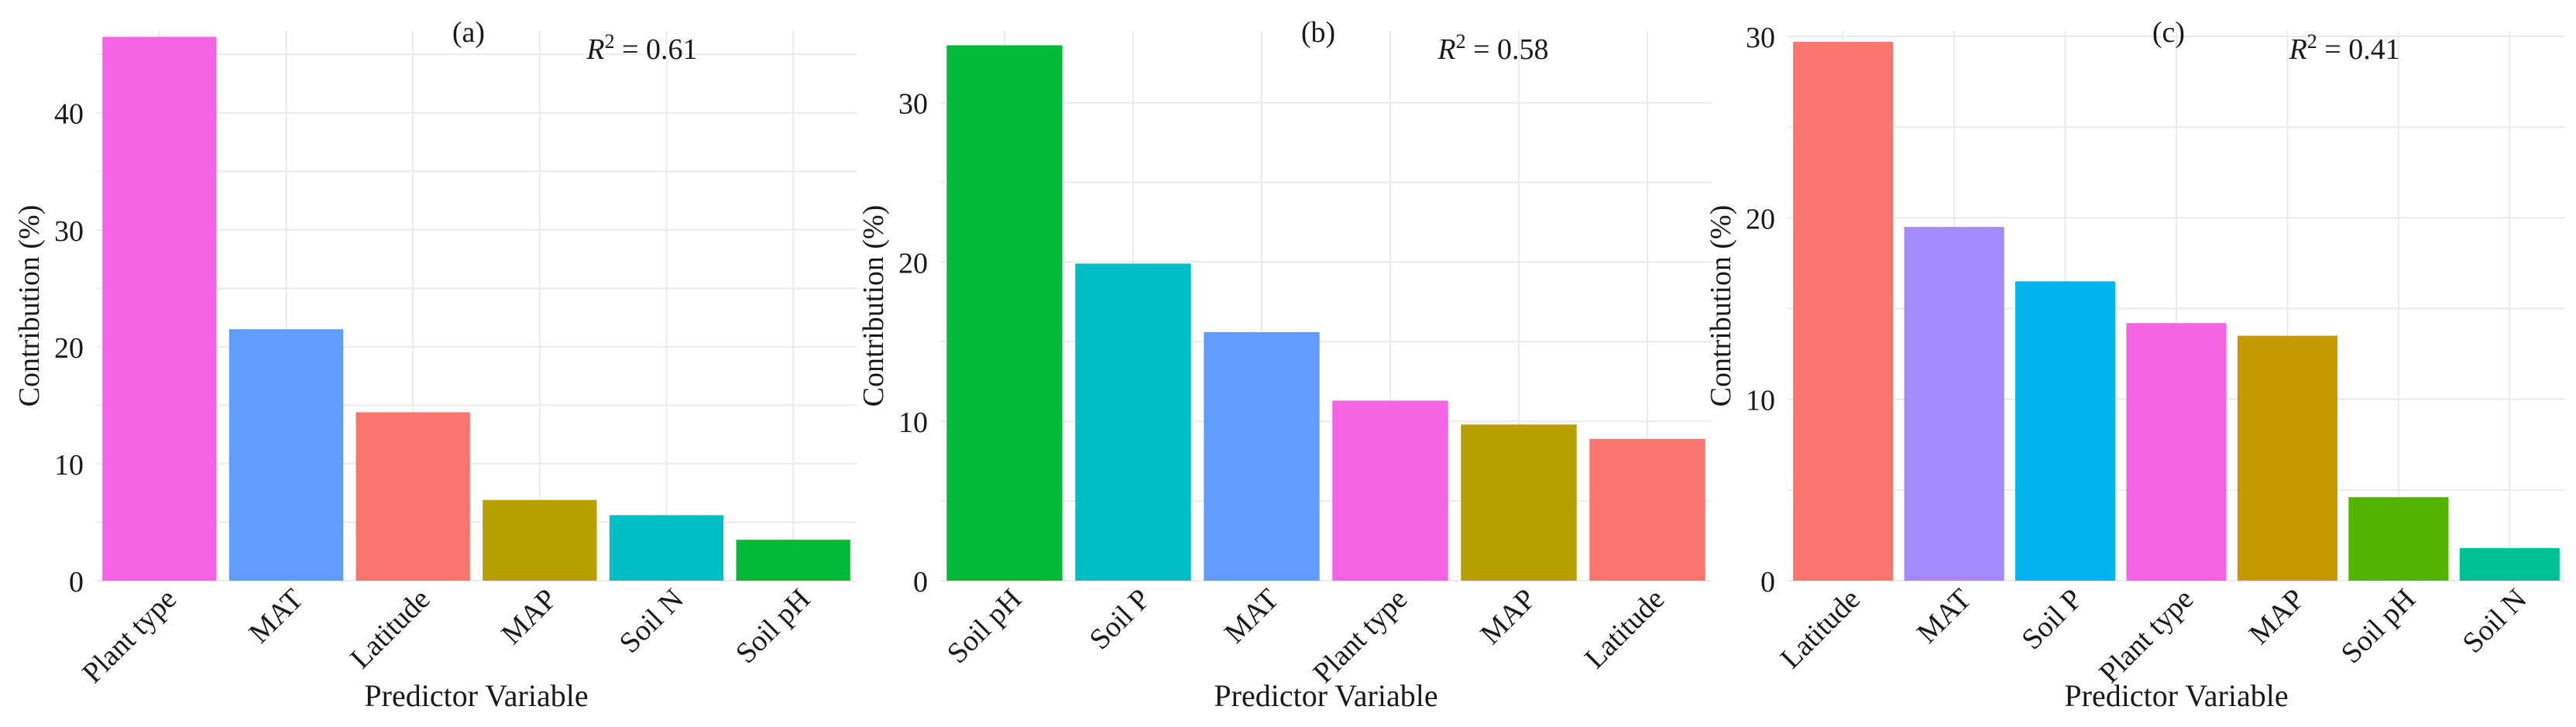  What do you see at coordinates (2168, 32) in the screenshot?
I see `panel-label: (c)` at bounding box center [2168, 32].